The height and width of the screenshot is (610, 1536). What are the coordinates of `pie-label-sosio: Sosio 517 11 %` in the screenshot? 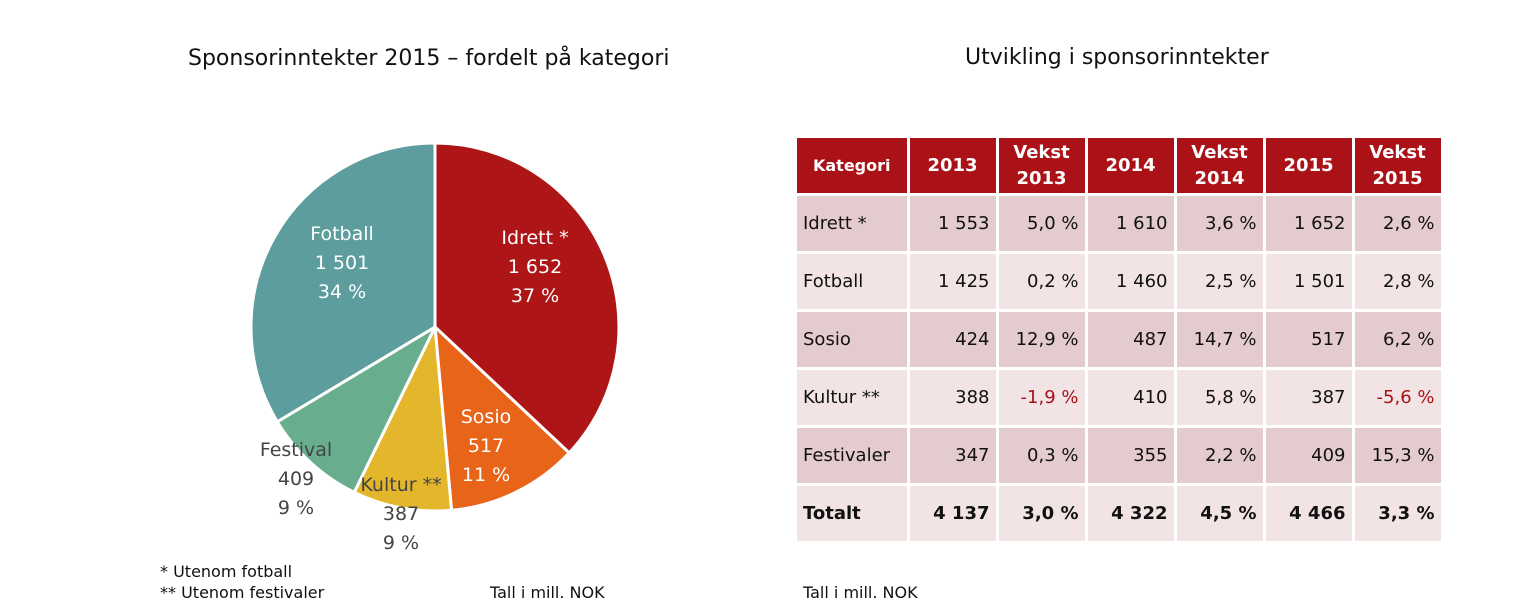 It's located at (486, 446).